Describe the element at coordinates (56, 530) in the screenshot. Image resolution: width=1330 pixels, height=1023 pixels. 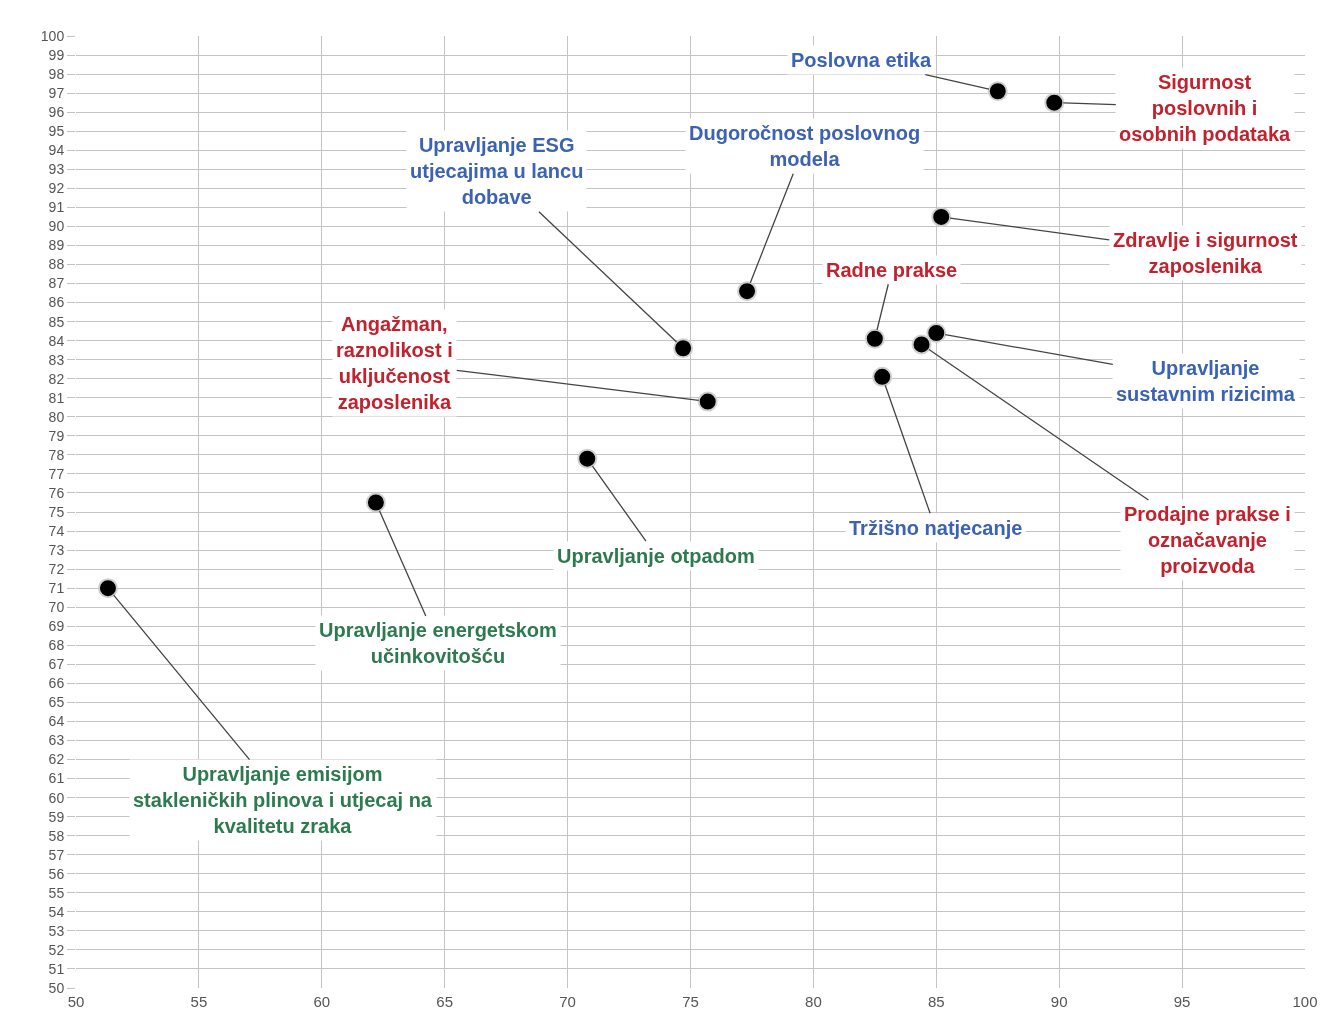
I see `y-tick-label: 74` at that location.